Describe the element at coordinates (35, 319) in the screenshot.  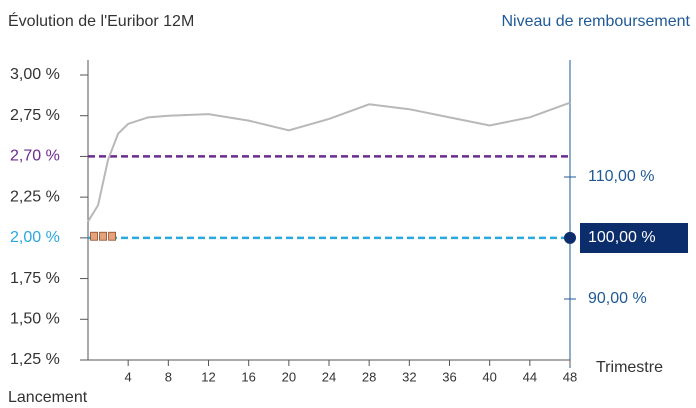
I see `y-tick-label: 1,50 %` at that location.